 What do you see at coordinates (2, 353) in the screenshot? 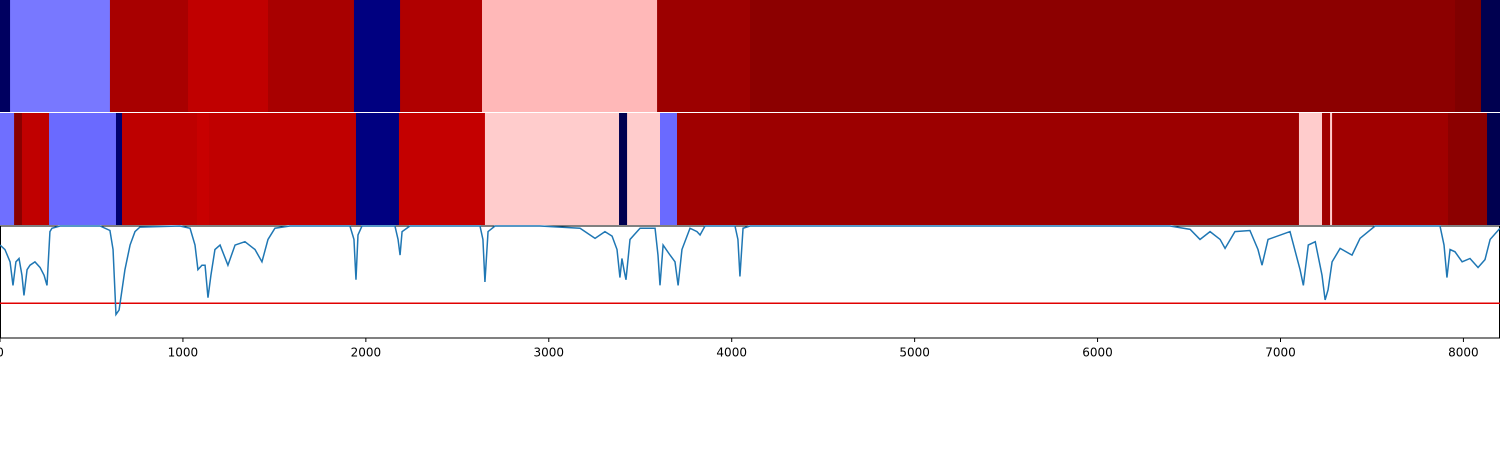
I see `x-tick-label: 0` at bounding box center [2, 353].